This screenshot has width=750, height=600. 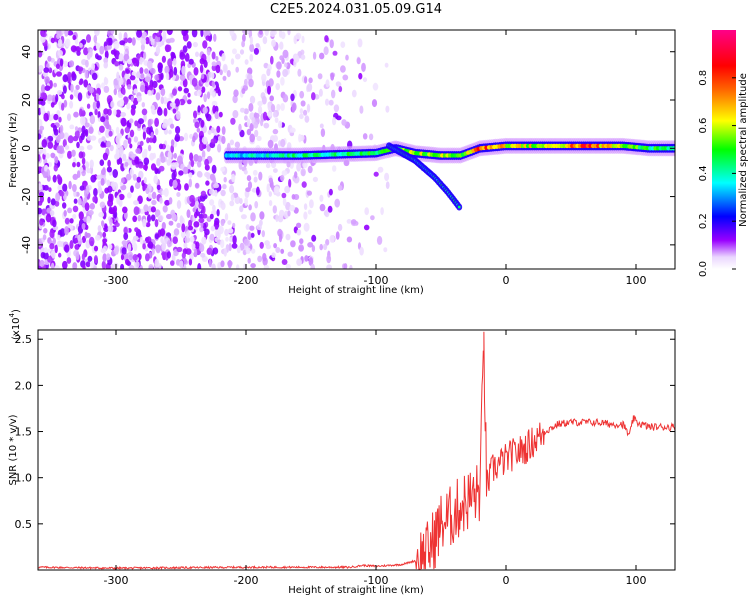 I want to click on y-tick-label: 40, so click(x=26, y=52).